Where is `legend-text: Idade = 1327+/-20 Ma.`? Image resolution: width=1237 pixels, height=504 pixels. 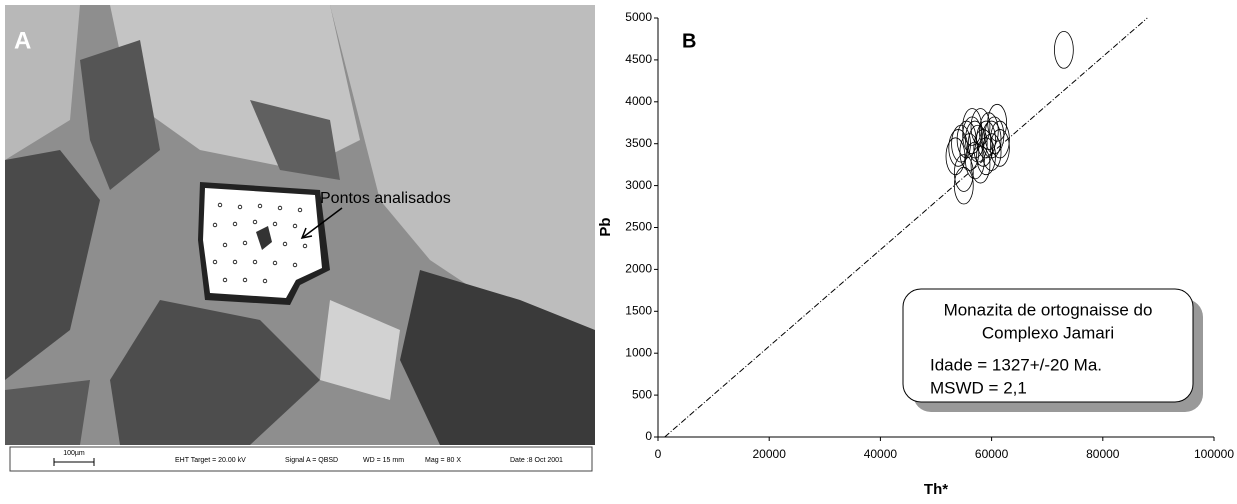 legend-text: Idade = 1327+/-20 Ma. is located at coordinates (1016, 364).